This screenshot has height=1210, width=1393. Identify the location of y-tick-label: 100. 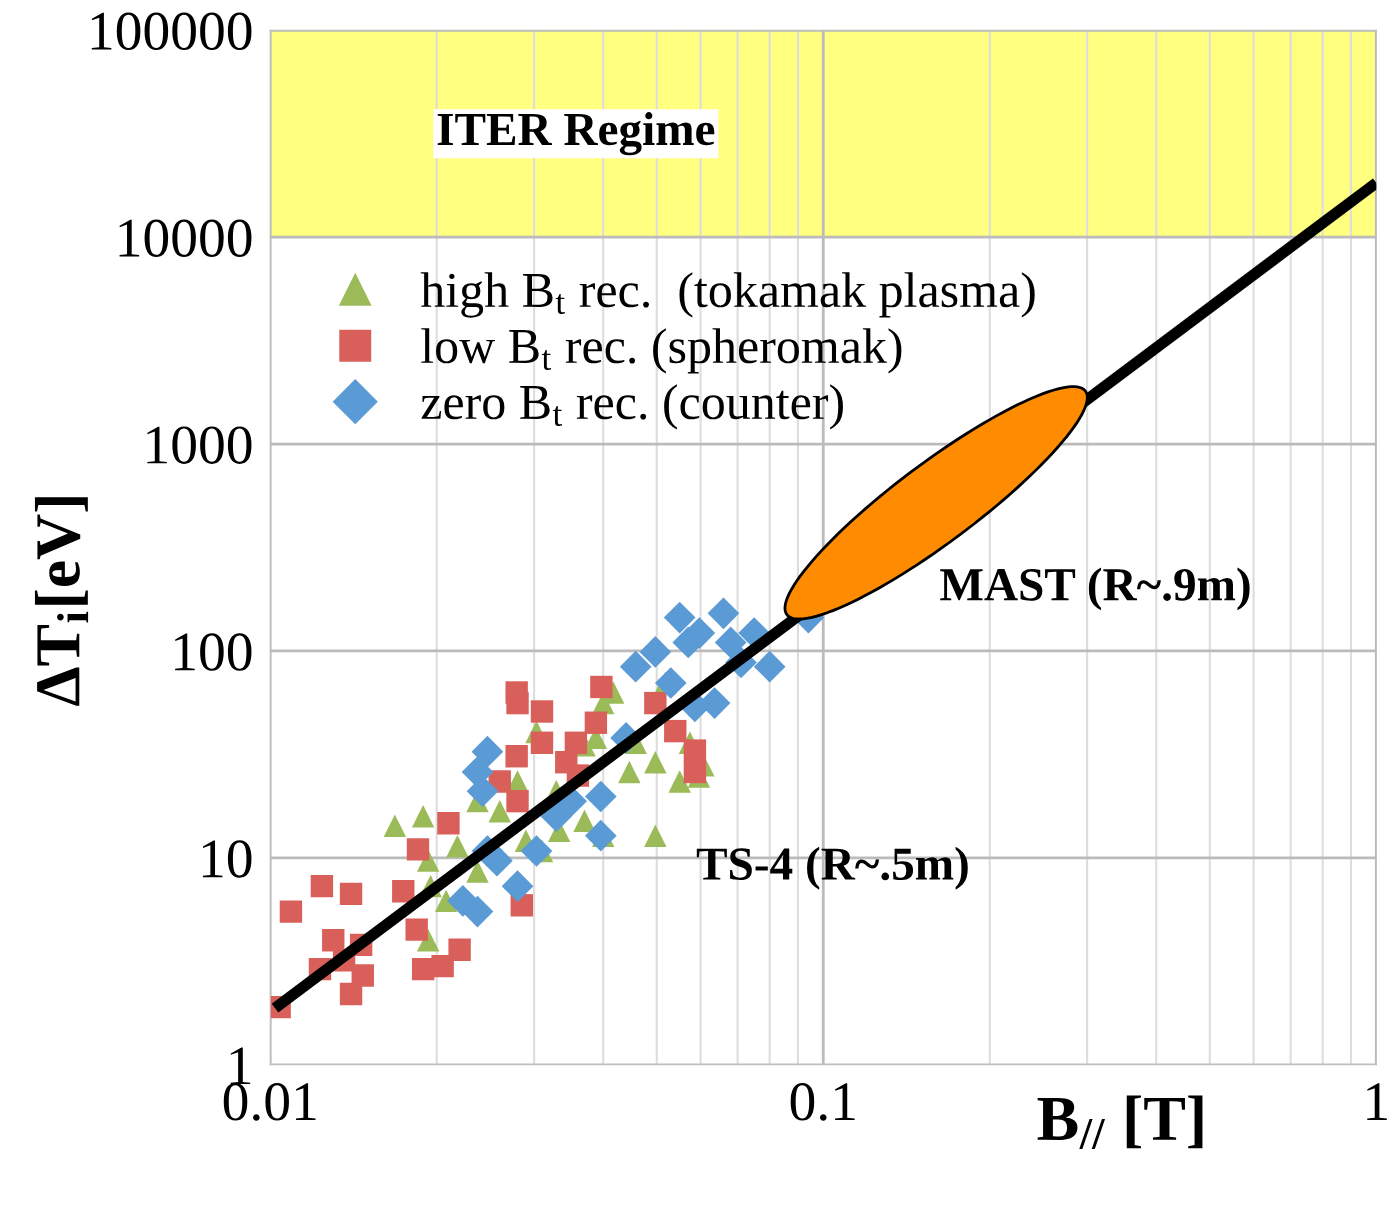
(213, 652).